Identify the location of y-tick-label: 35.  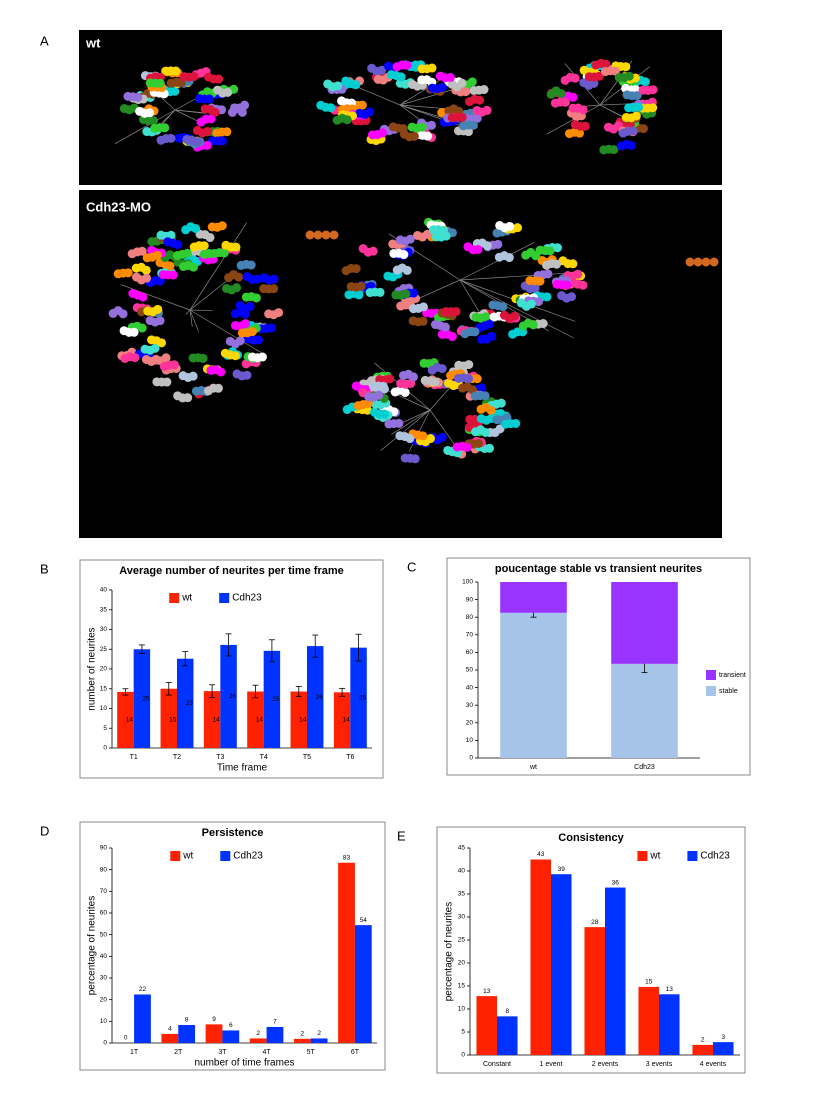
(462, 894).